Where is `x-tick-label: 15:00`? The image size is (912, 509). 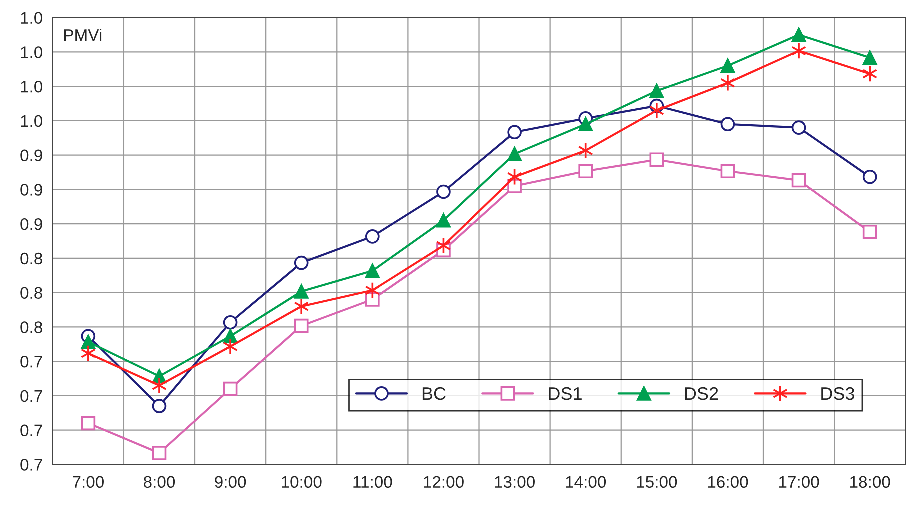
x-tick-label: 15:00 is located at coordinates (657, 482).